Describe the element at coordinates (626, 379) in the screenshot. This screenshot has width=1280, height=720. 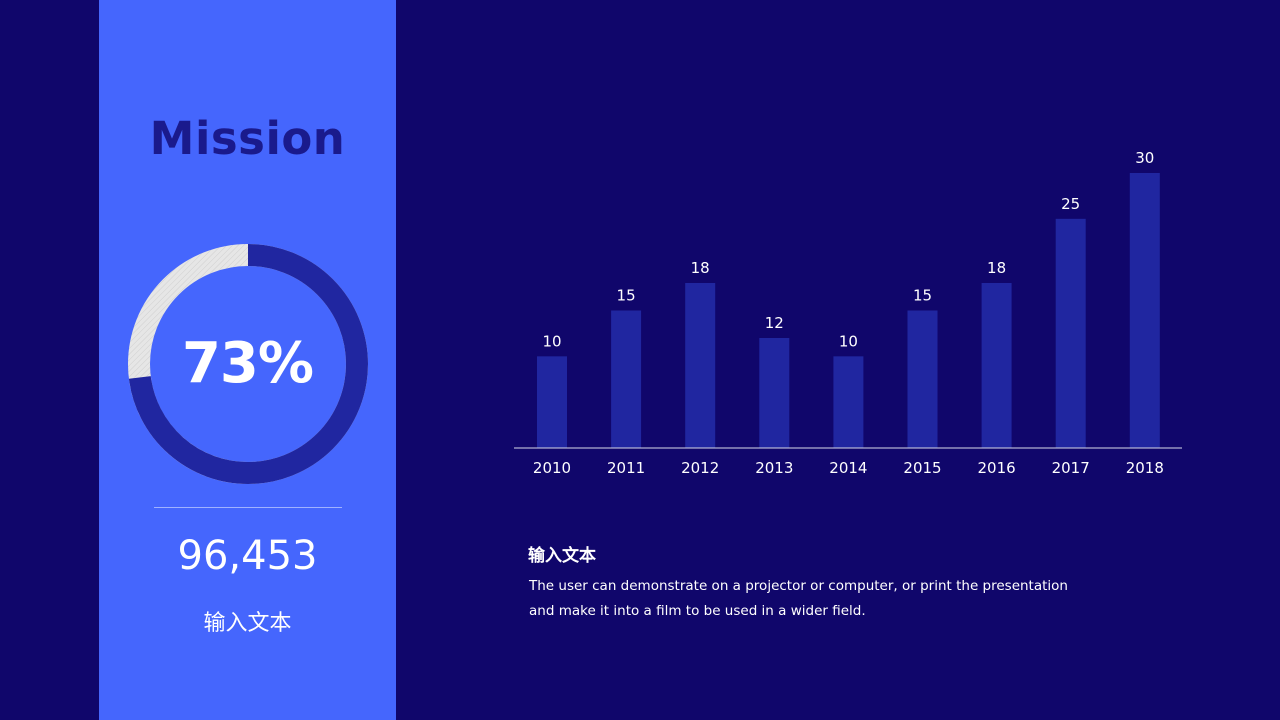
I see `bar-2011` at that location.